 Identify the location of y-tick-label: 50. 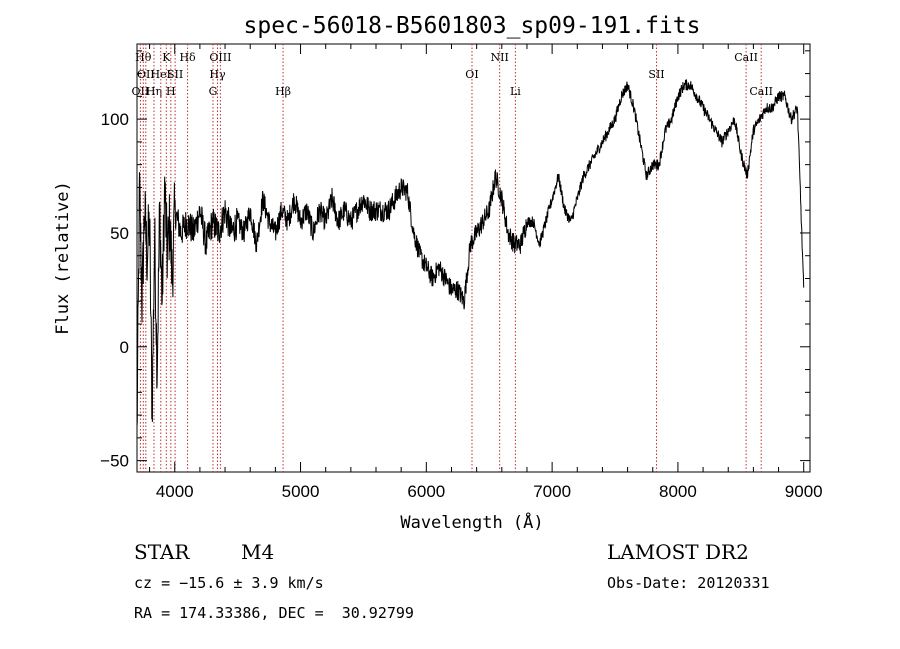
(119, 233).